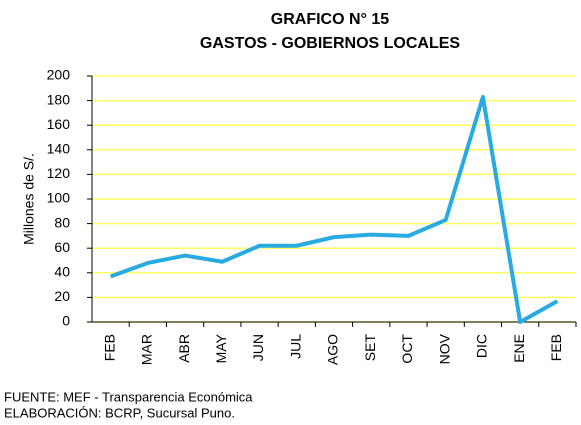  Describe the element at coordinates (59, 124) in the screenshot. I see `y-tick-label: 160` at that location.